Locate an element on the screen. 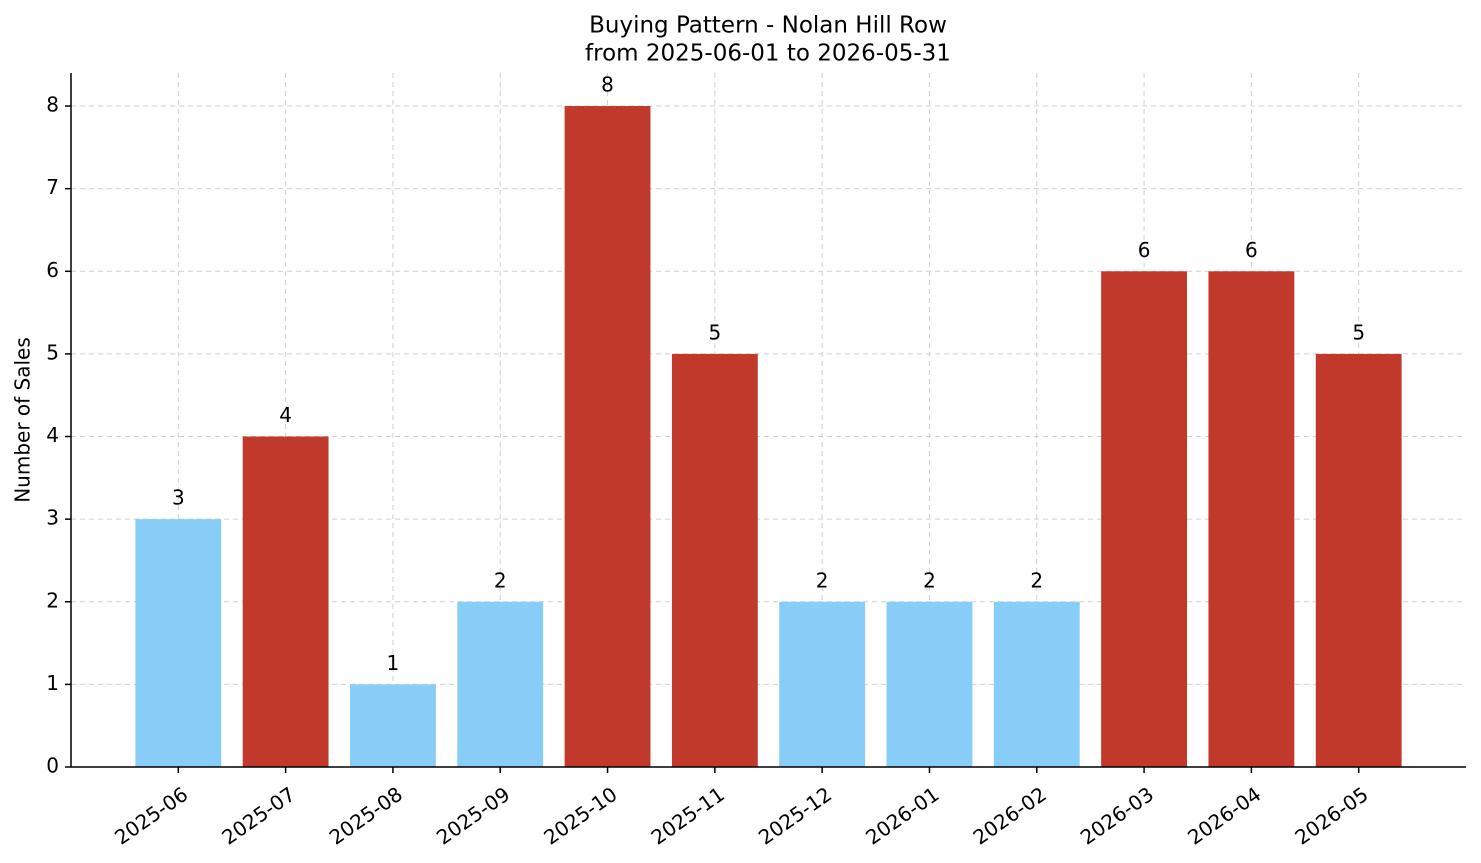  data-label: 8 is located at coordinates (607, 85).